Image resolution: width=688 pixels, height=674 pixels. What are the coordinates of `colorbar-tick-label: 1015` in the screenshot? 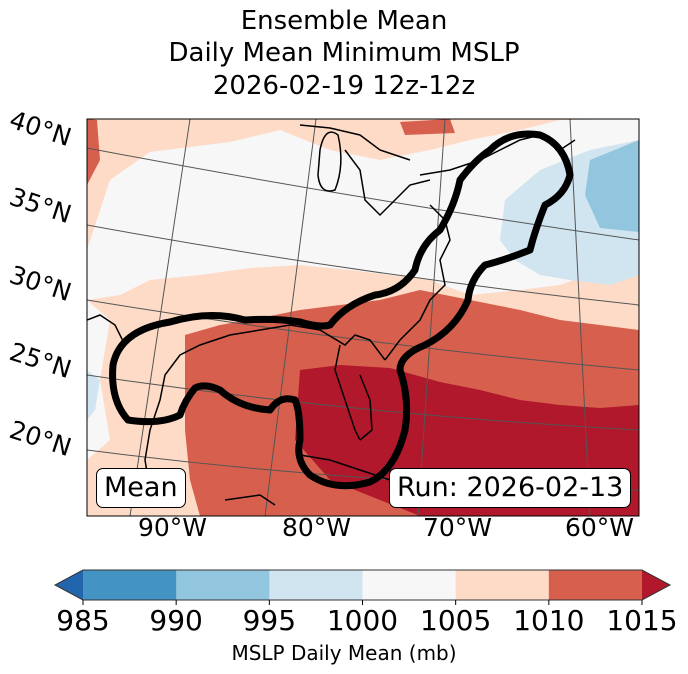 It's located at (642, 620).